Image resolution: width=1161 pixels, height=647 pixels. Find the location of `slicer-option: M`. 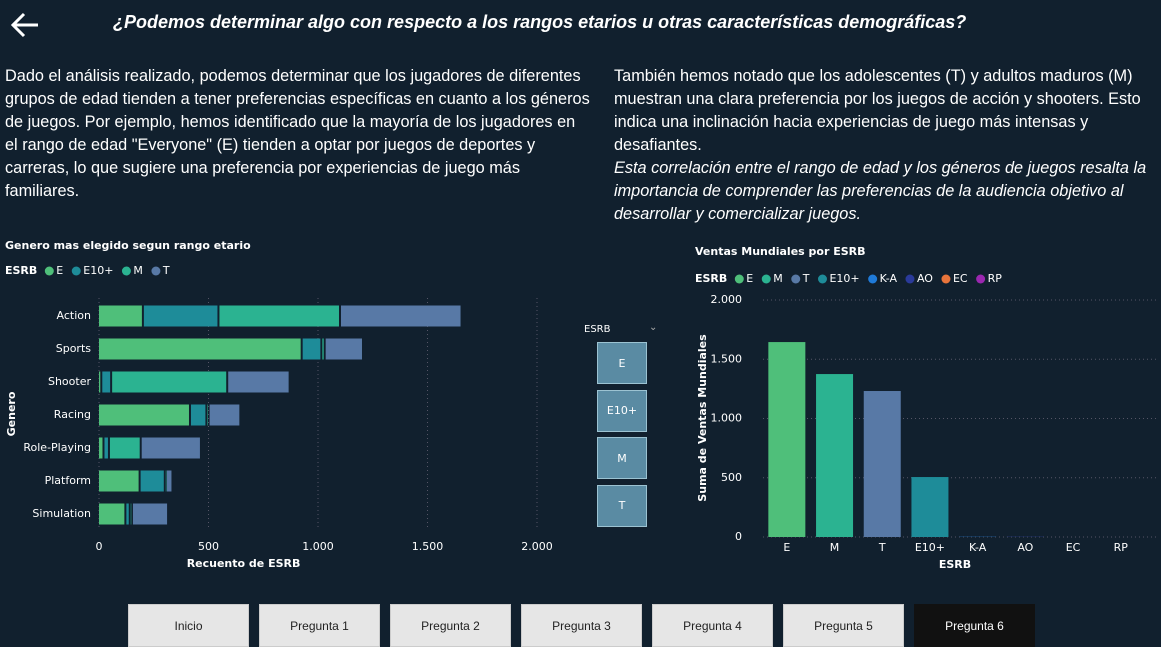

slicer-option: M is located at coordinates (622, 458).